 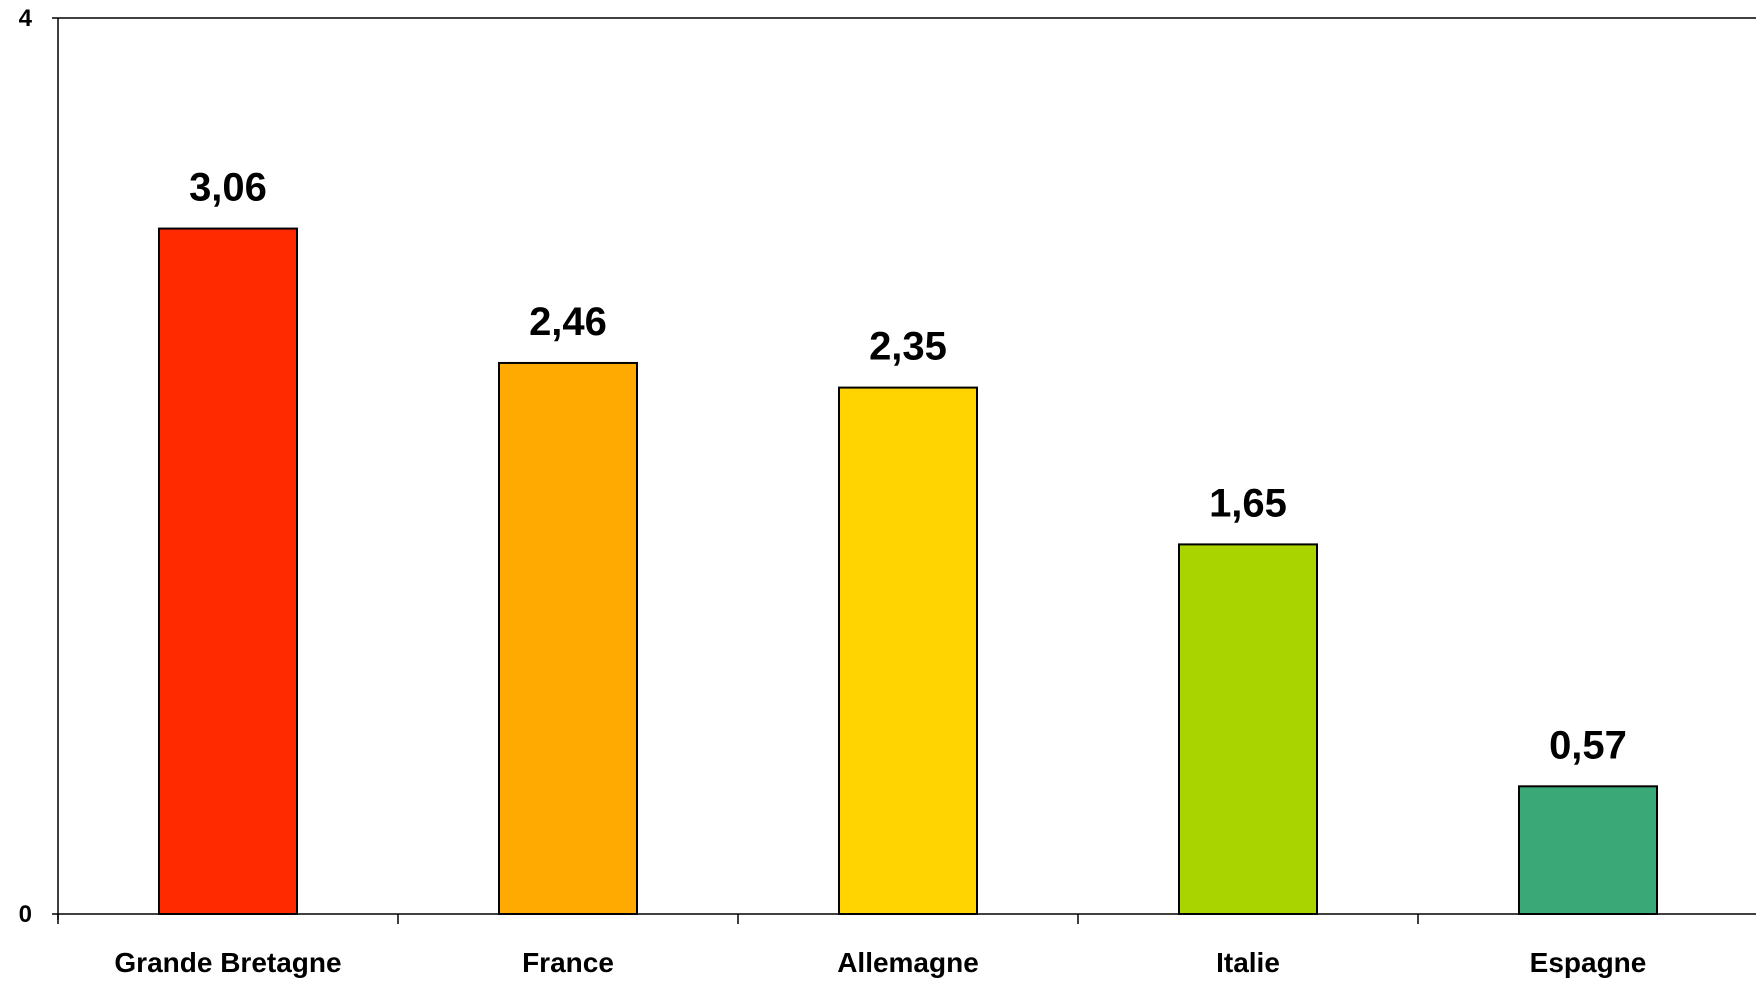 What do you see at coordinates (908, 962) in the screenshot?
I see `x-category-label: Allemagne` at bounding box center [908, 962].